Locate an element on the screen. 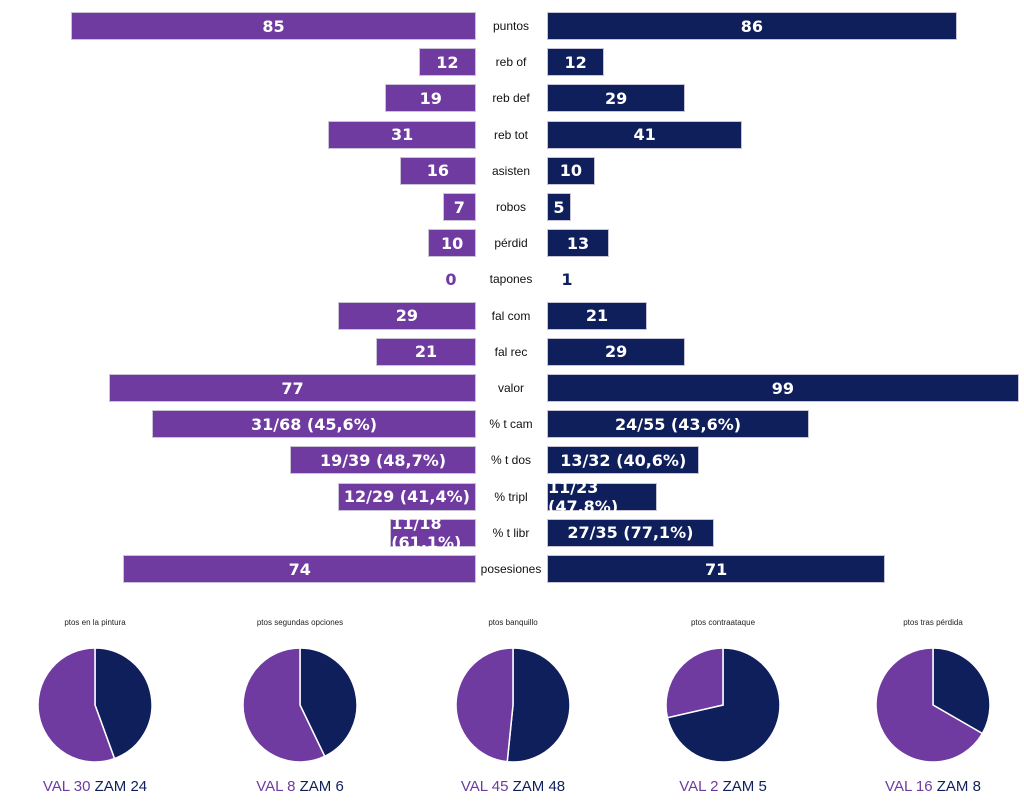 The image size is (1024, 811). category-label-2: reb def is located at coordinates (511, 98).